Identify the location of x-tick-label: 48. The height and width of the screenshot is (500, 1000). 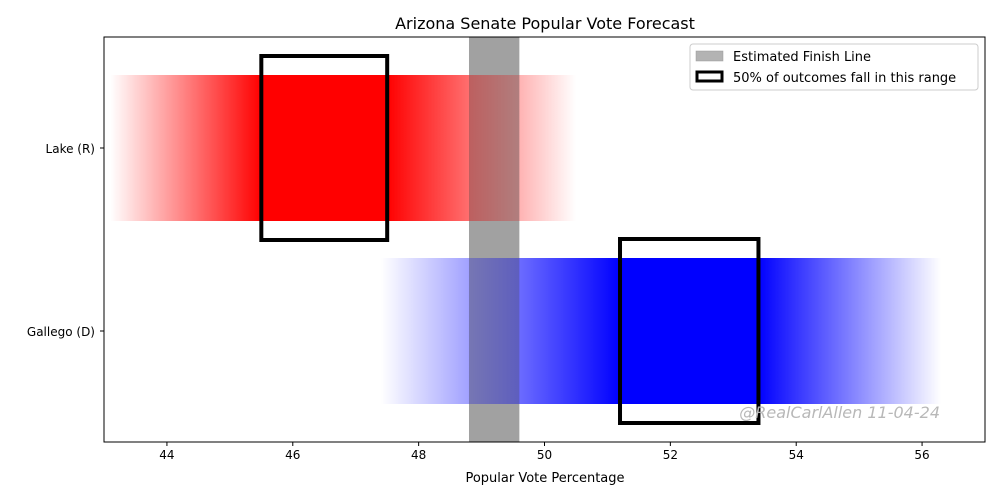
(418, 455).